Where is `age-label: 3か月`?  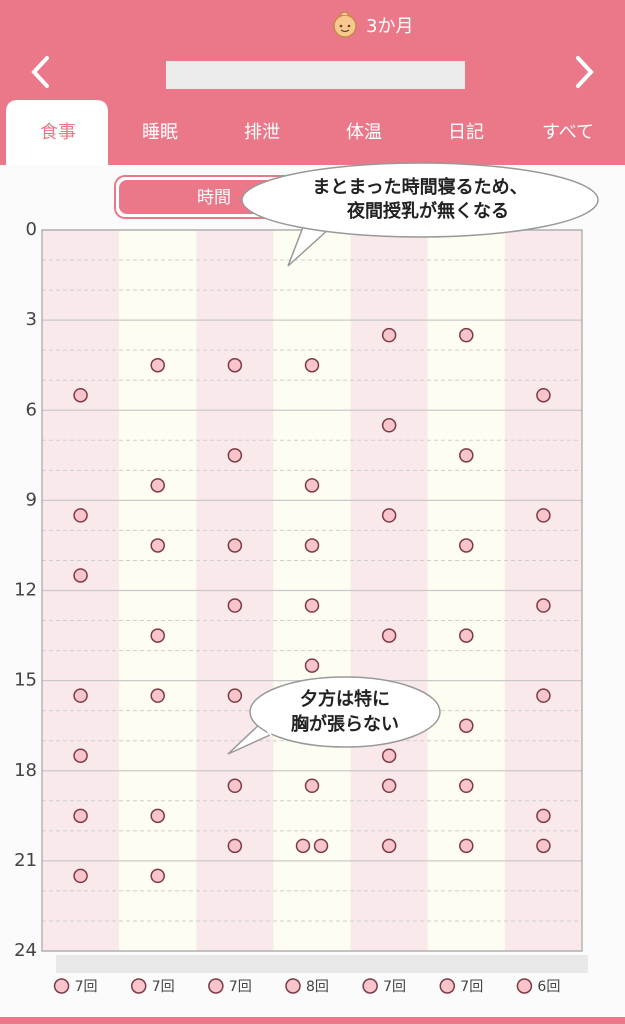 age-label: 3か月 is located at coordinates (389, 26).